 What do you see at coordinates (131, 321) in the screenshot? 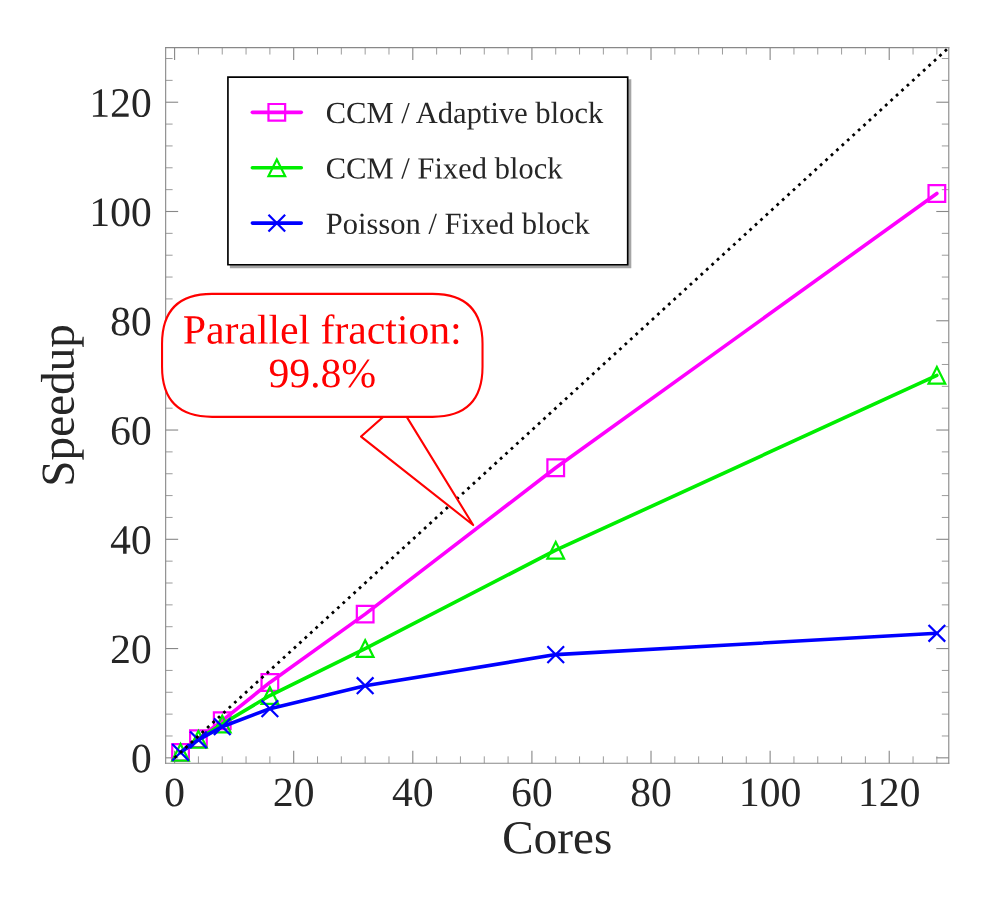
I see `y-tick-label: 80` at bounding box center [131, 321].